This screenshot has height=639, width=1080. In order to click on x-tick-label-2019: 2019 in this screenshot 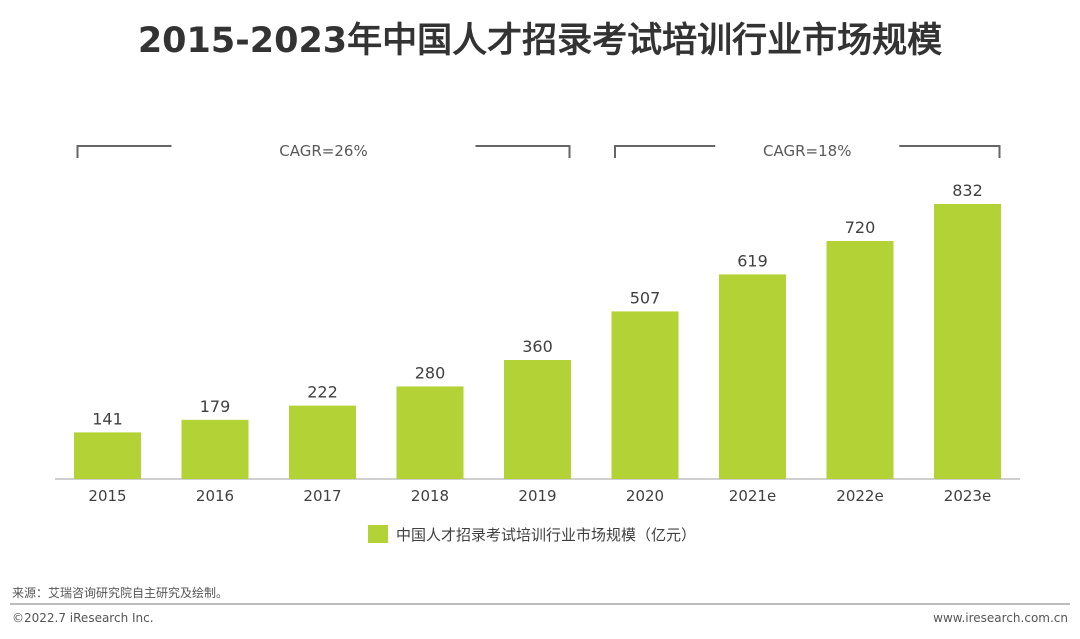, I will do `click(537, 496)`.